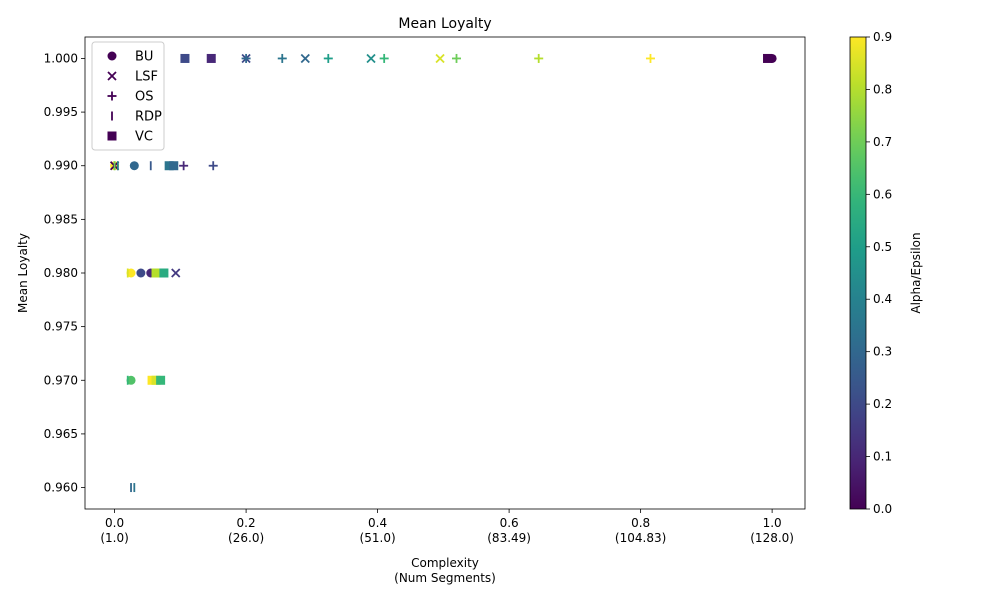 The height and width of the screenshot is (604, 1000). What do you see at coordinates (445, 578) in the screenshot?
I see `x-axis-label-sub: (Num Segments)` at bounding box center [445, 578].